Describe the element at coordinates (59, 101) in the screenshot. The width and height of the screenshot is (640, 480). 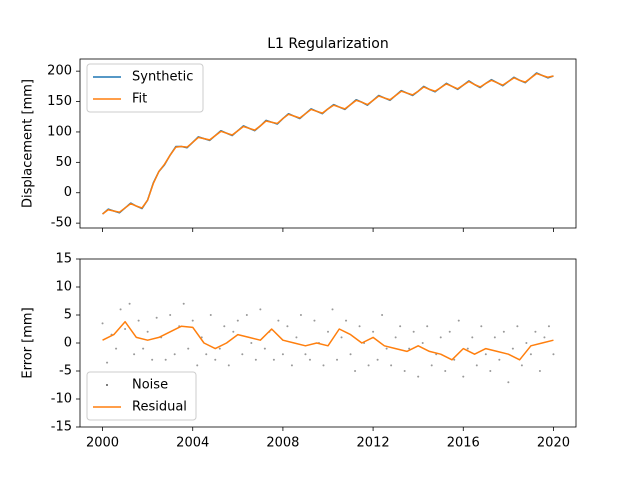
I see `y-tick-label: 150` at that location.